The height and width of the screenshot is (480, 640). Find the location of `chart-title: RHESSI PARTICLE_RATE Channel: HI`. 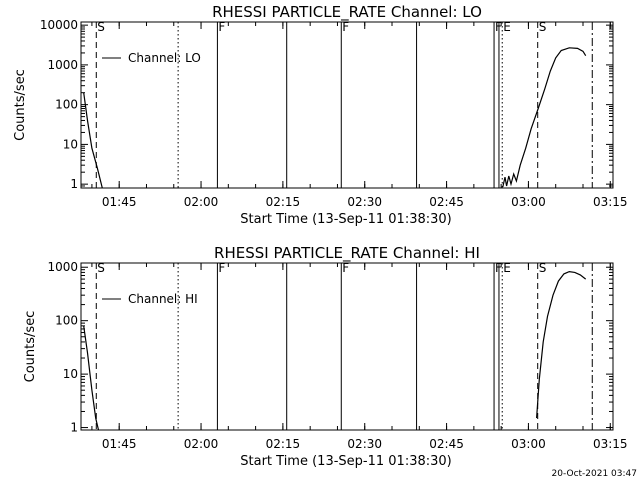

chart-title: RHESSI PARTICLE_RATE Channel: HI is located at coordinates (347, 253).